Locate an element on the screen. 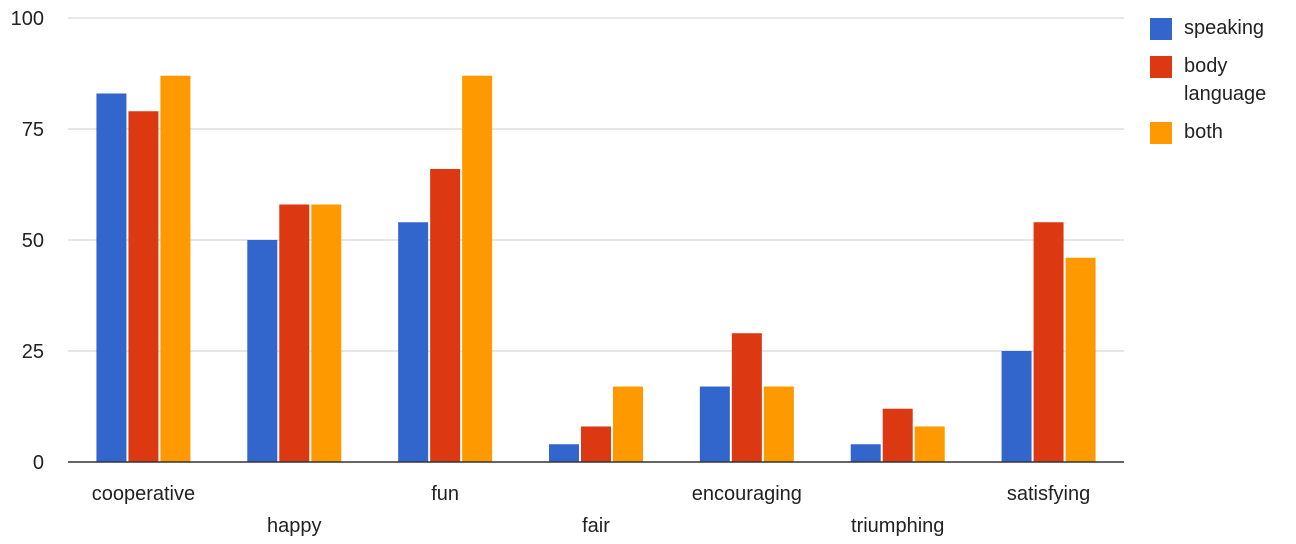  bar-speaking-cooperative is located at coordinates (111, 277).